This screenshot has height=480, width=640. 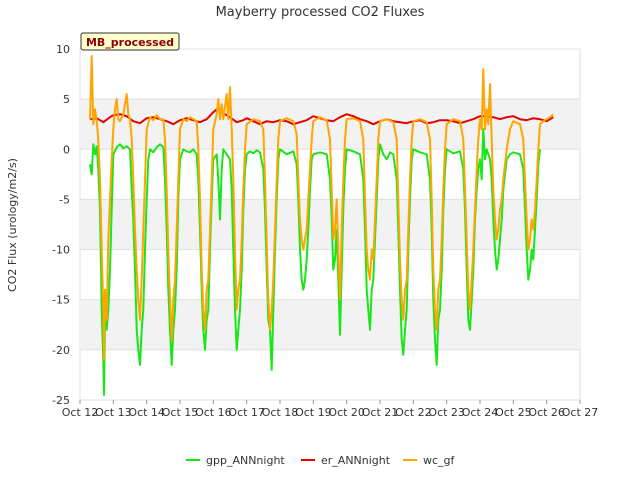 I want to click on x-tick-label: Oct 20, so click(x=346, y=412).